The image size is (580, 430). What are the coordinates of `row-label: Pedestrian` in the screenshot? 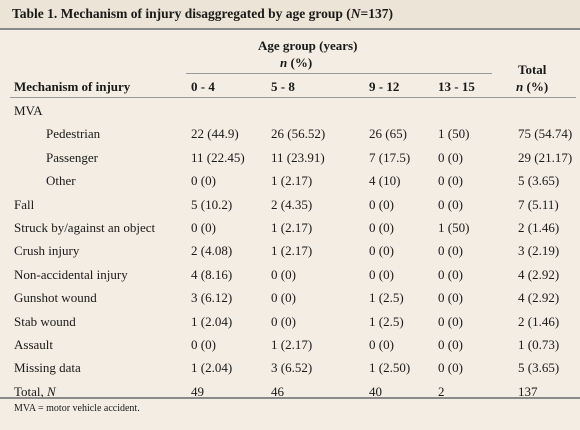 It's located at (73, 134).